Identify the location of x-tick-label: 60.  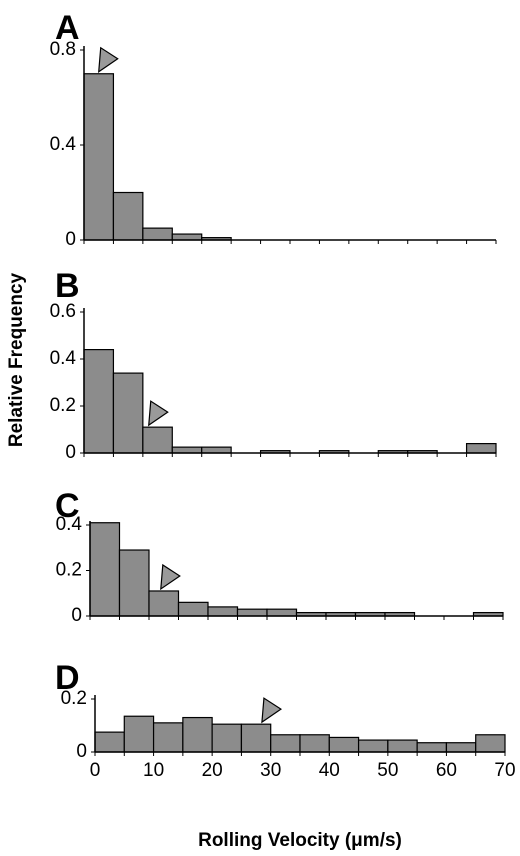
(446, 770).